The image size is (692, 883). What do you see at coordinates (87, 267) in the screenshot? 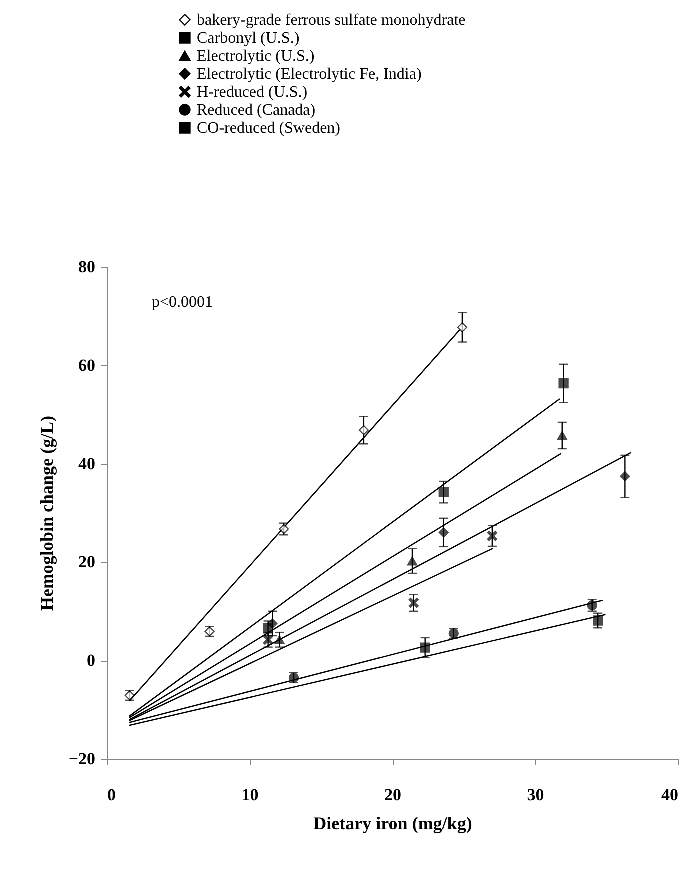
I see `y-tick-label: 80` at bounding box center [87, 267].